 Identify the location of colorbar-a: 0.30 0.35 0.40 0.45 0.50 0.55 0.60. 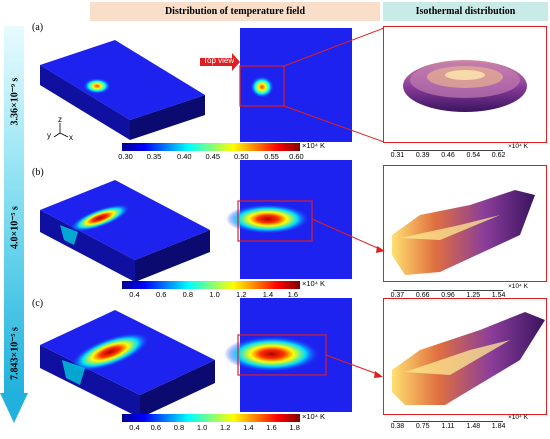
(211, 152).